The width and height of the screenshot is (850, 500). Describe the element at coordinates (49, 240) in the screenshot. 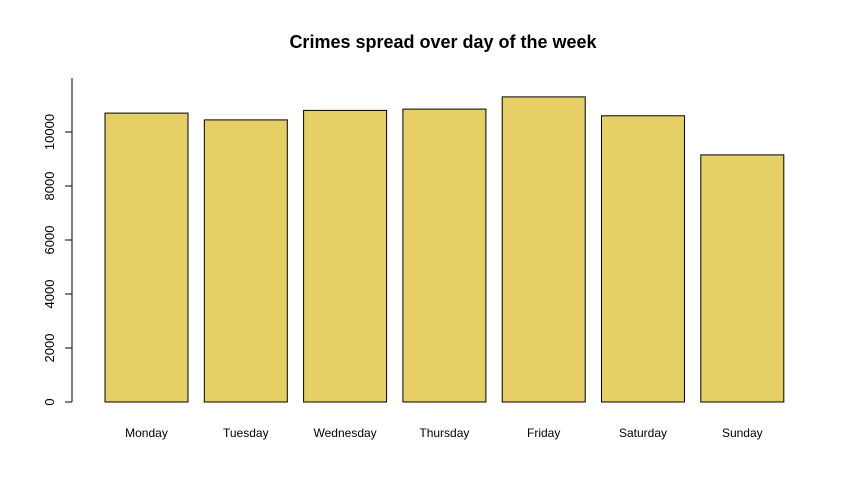

I see `y-tick-label: 6000` at that location.